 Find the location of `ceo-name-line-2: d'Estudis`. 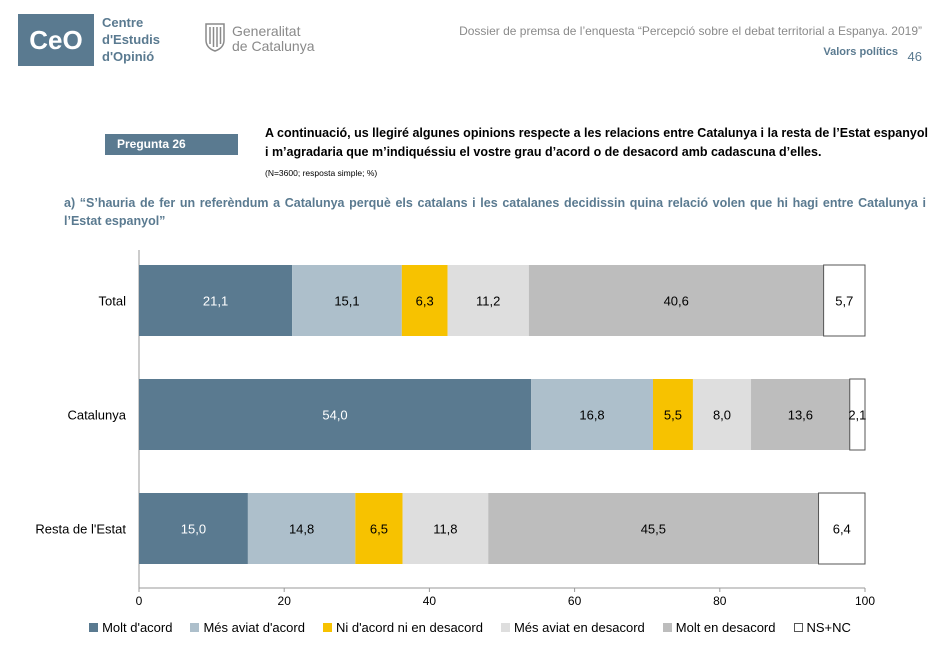

ceo-name-line-2: d'Estudis is located at coordinates (131, 39).